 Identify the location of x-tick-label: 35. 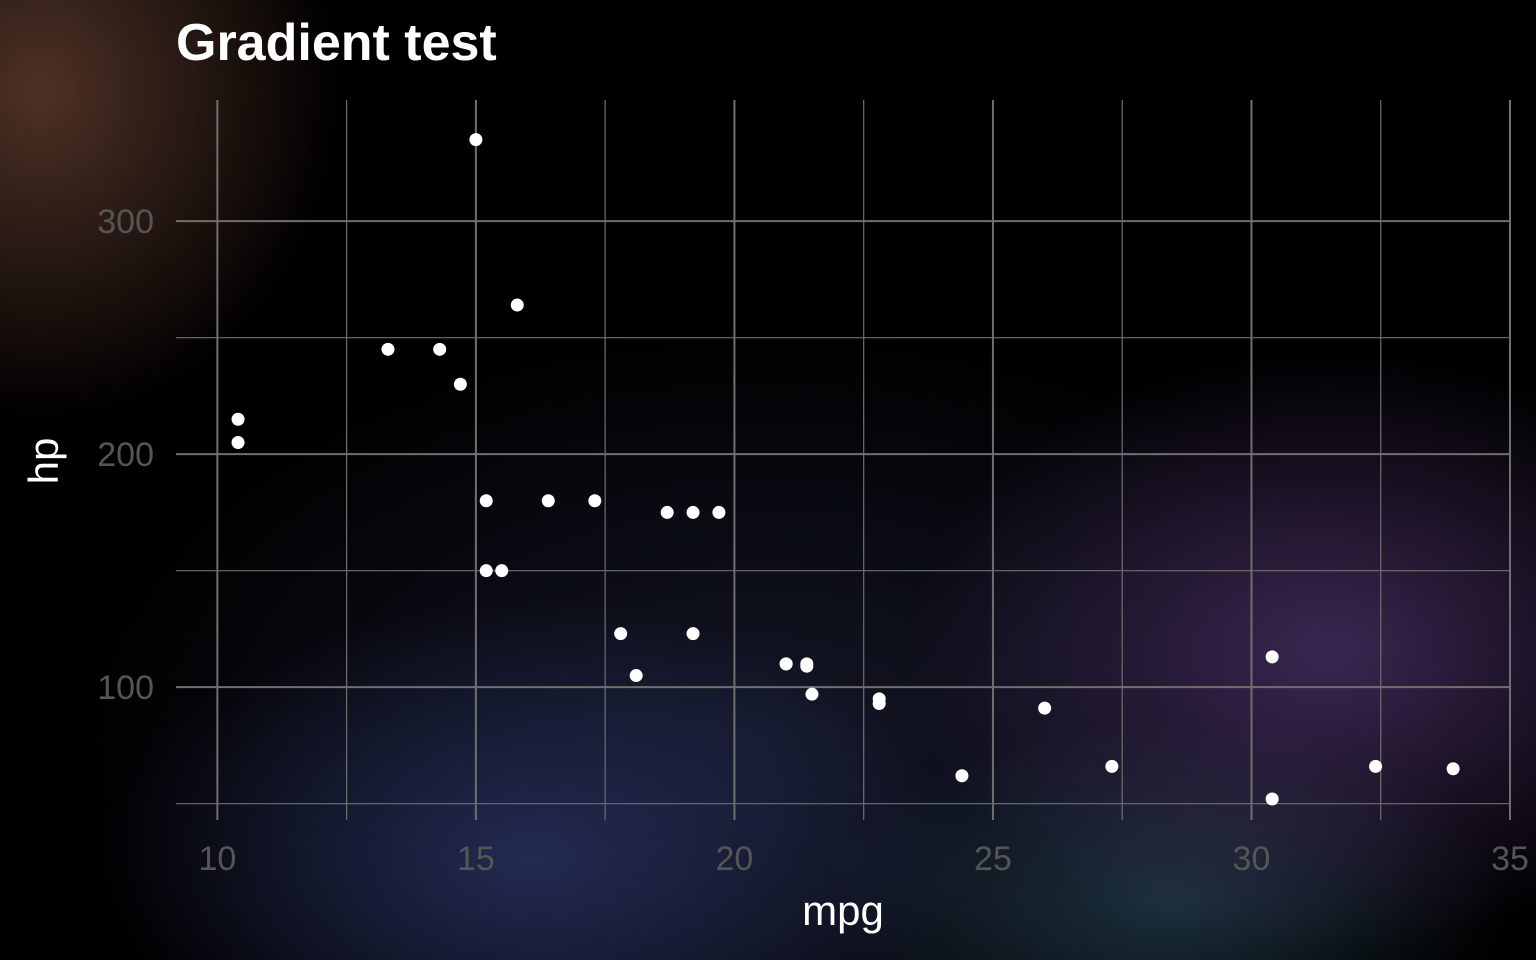
(1510, 859).